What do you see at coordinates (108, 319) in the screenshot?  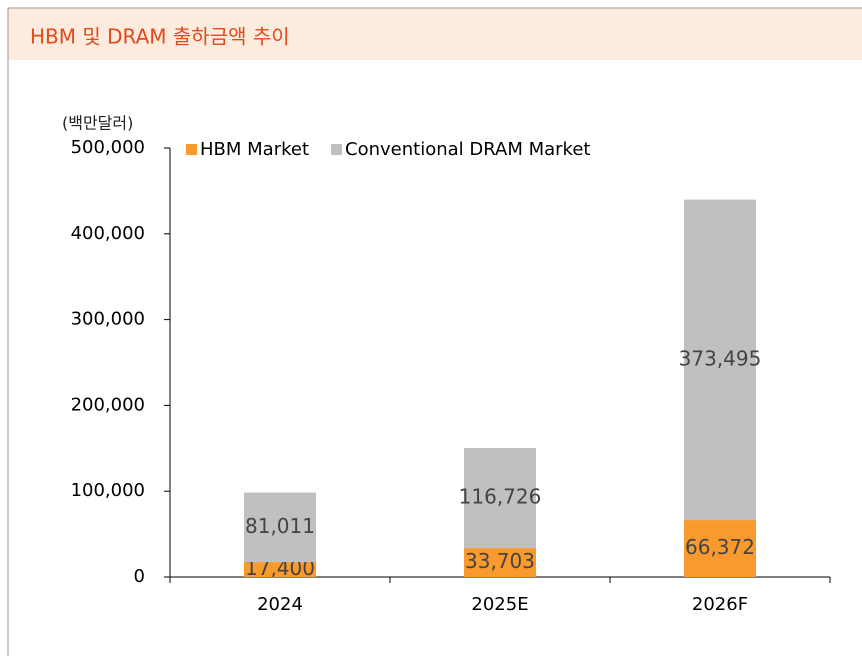 I see `y-tick-label: 300,000` at bounding box center [108, 319].